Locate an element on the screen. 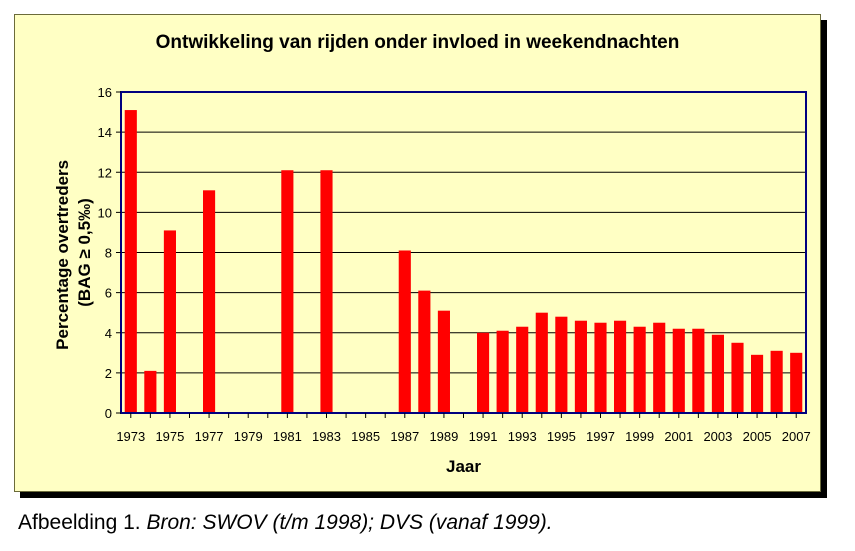  x-tick-label: 2001 is located at coordinates (678, 436).